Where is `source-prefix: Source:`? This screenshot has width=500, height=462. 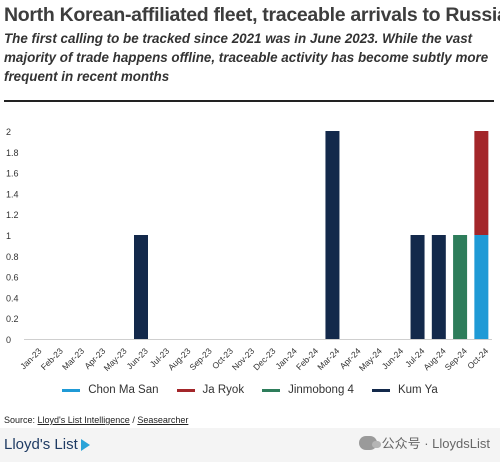
source-prefix: Source: is located at coordinates (21, 420).